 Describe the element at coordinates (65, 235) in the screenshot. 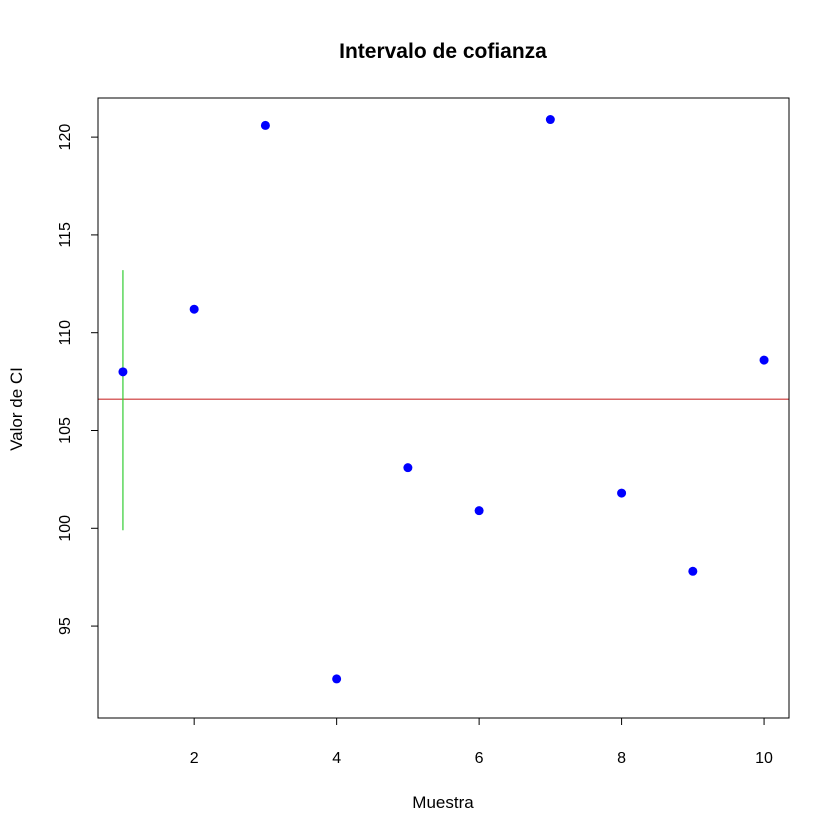

I see `y-tick-label: 115` at that location.